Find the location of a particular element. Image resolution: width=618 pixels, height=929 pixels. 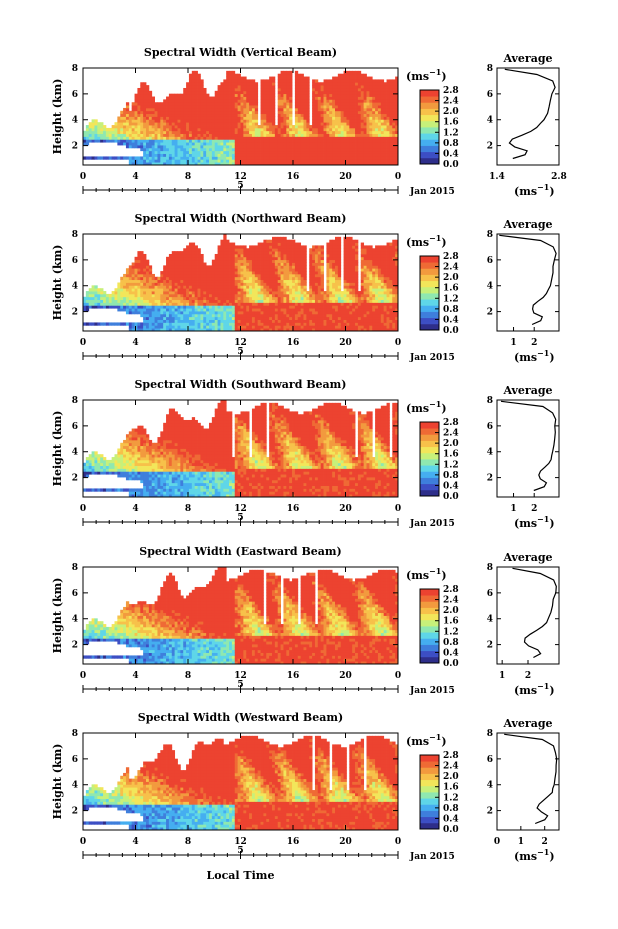

colorbar-tick-label: 2.4 is located at coordinates (451, 102).